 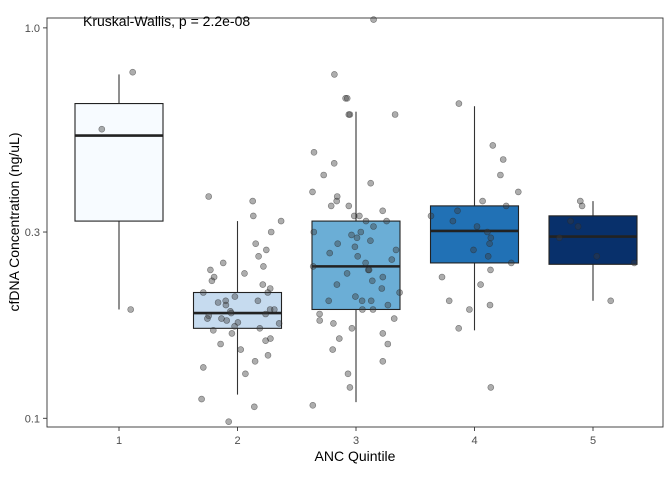 I want to click on y-tick-label: 1.0, so click(x=32, y=29).